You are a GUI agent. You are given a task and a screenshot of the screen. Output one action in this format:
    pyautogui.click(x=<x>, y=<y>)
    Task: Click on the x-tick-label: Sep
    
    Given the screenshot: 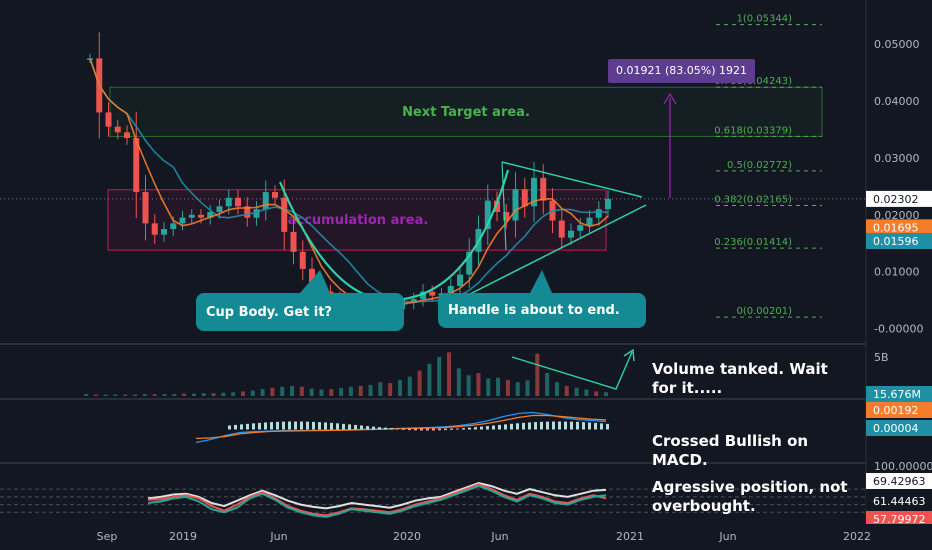 What is the action you would take?
    pyautogui.click(x=107, y=536)
    